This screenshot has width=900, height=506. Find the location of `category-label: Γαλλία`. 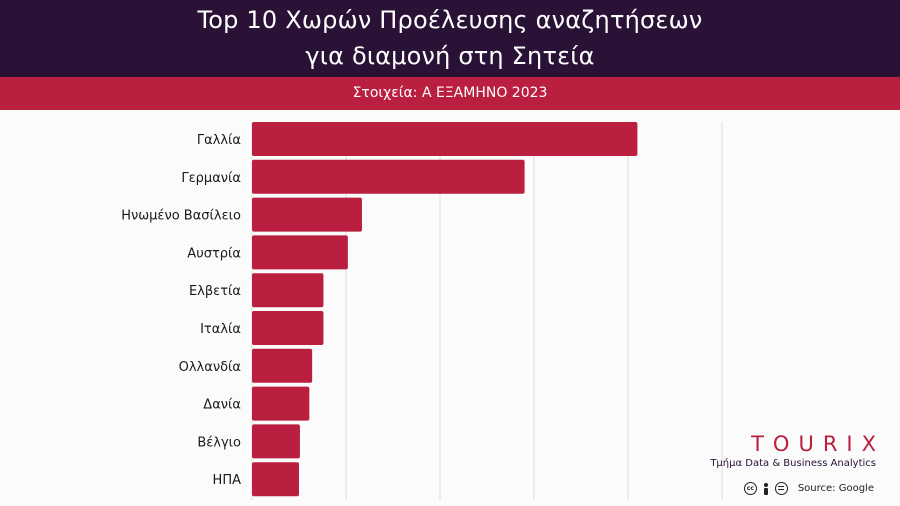

category-label: Γαλλία is located at coordinates (219, 140).